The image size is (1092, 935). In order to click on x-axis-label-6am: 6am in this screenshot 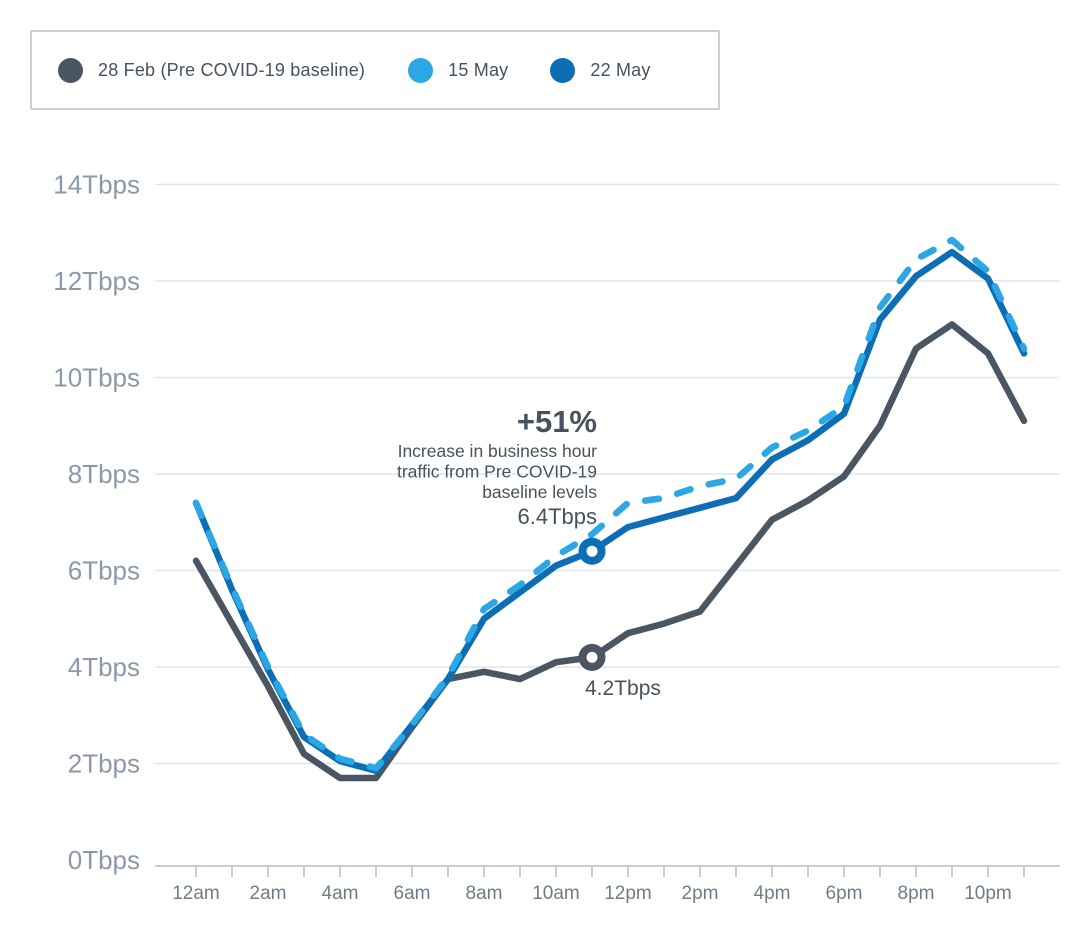, I will do `click(412, 893)`.